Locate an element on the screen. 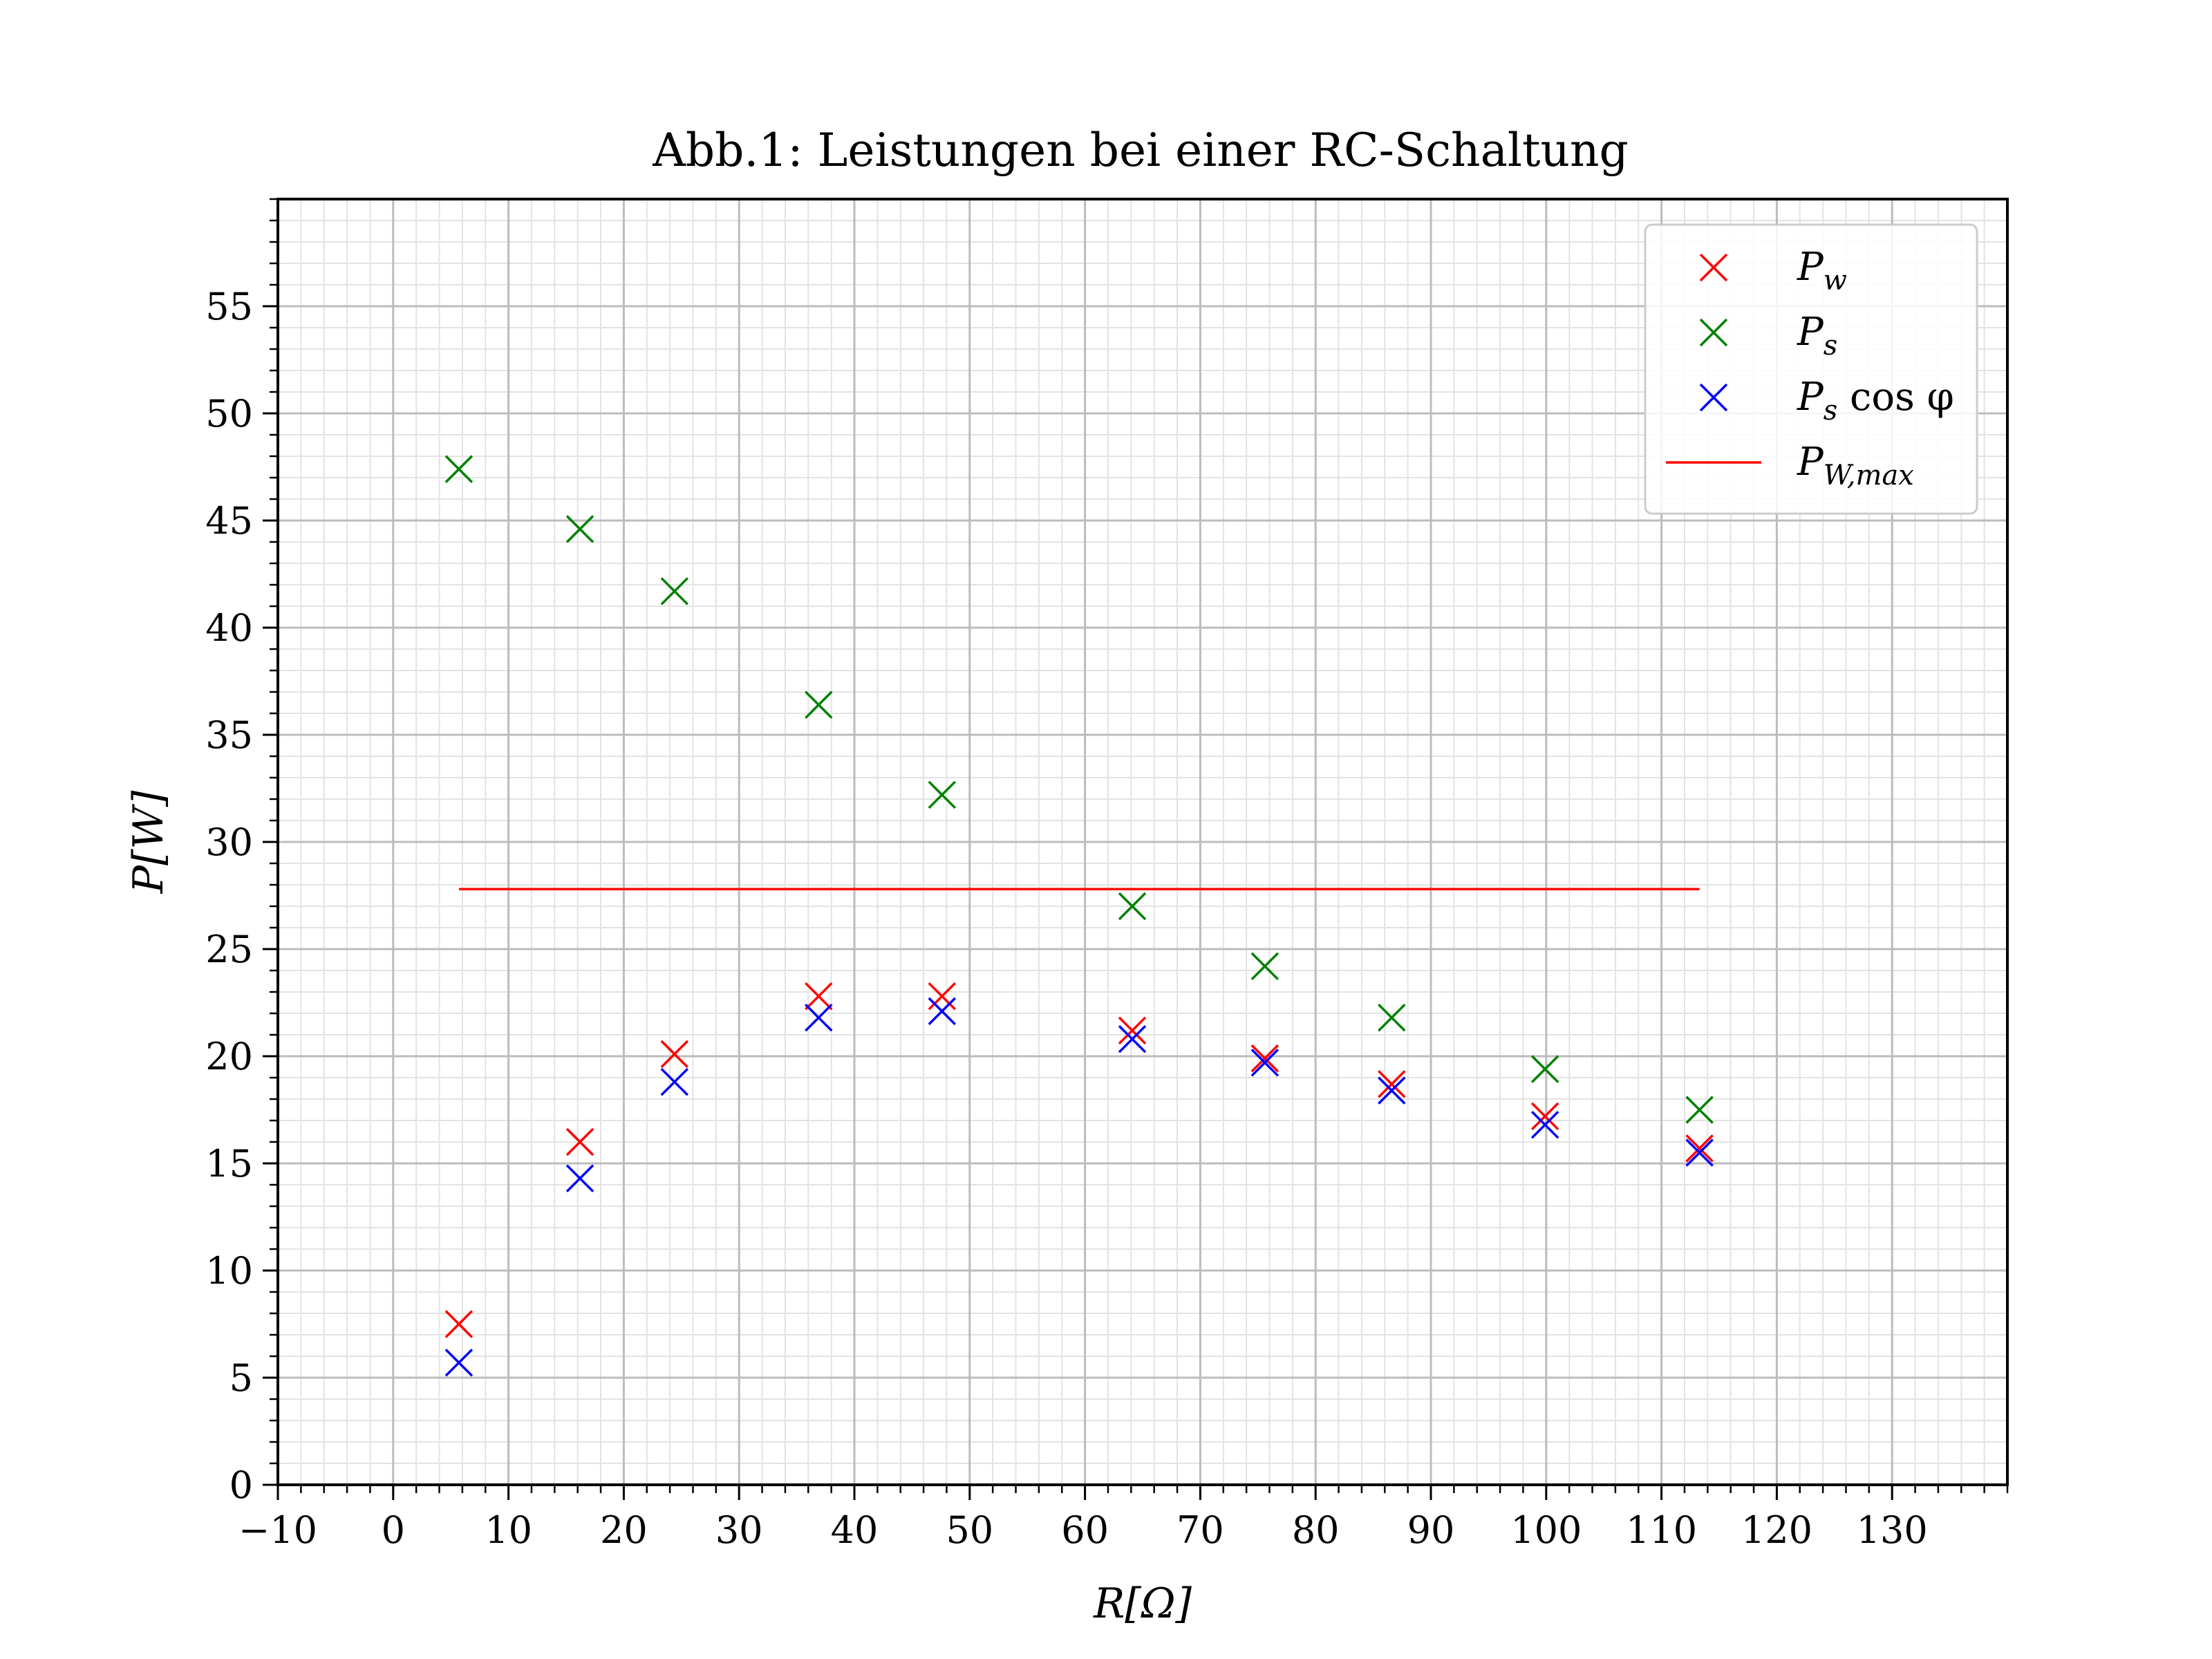  legend-box is located at coordinates (1811, 369).